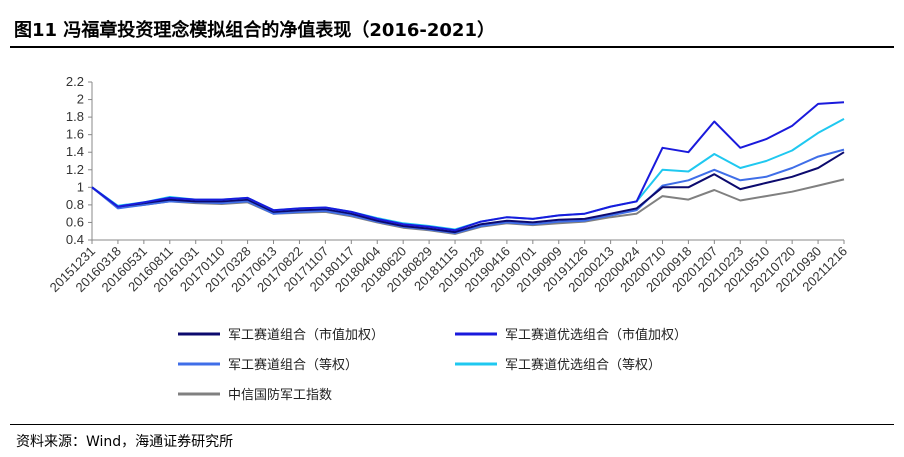 The image size is (904, 457). What do you see at coordinates (452, 424) in the screenshot?
I see `footer-divider` at bounding box center [452, 424].